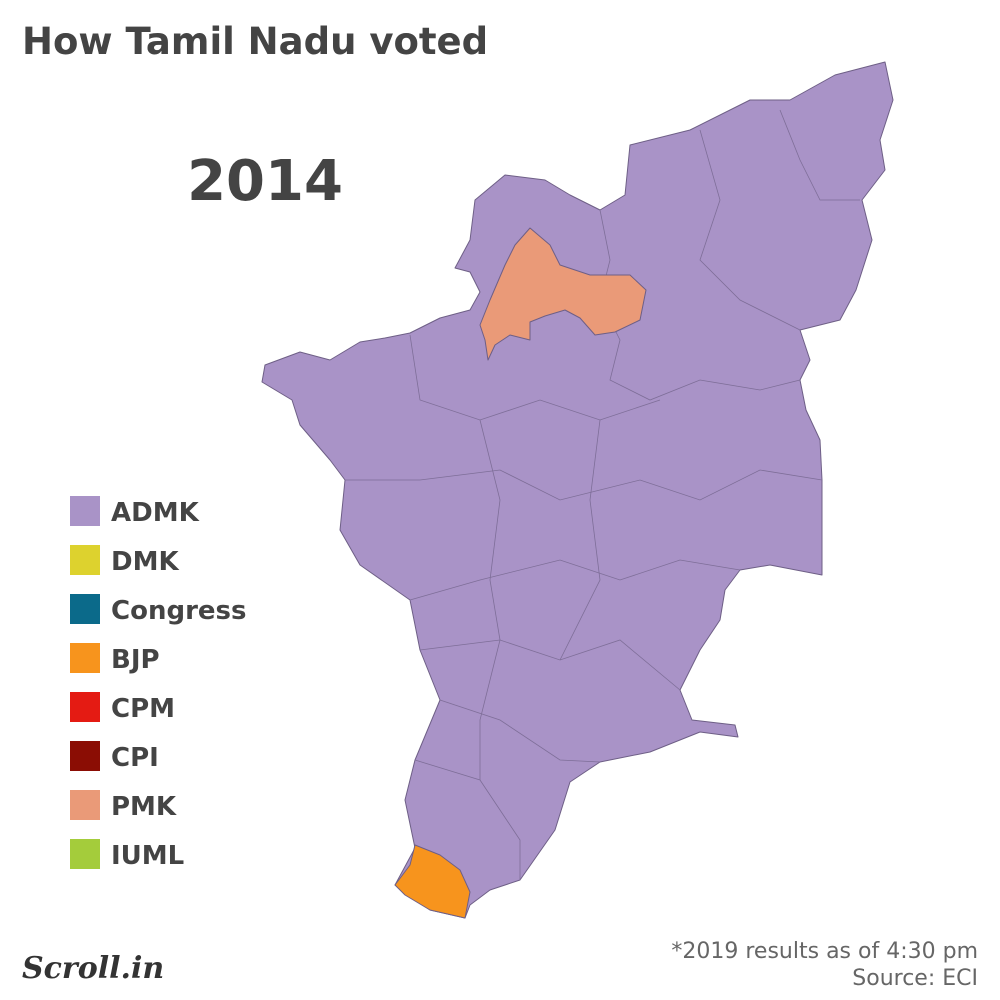 This screenshot has height=1000, width=1000. I want to click on footnote: *2019 results as of 4:30 pm, so click(824, 951).